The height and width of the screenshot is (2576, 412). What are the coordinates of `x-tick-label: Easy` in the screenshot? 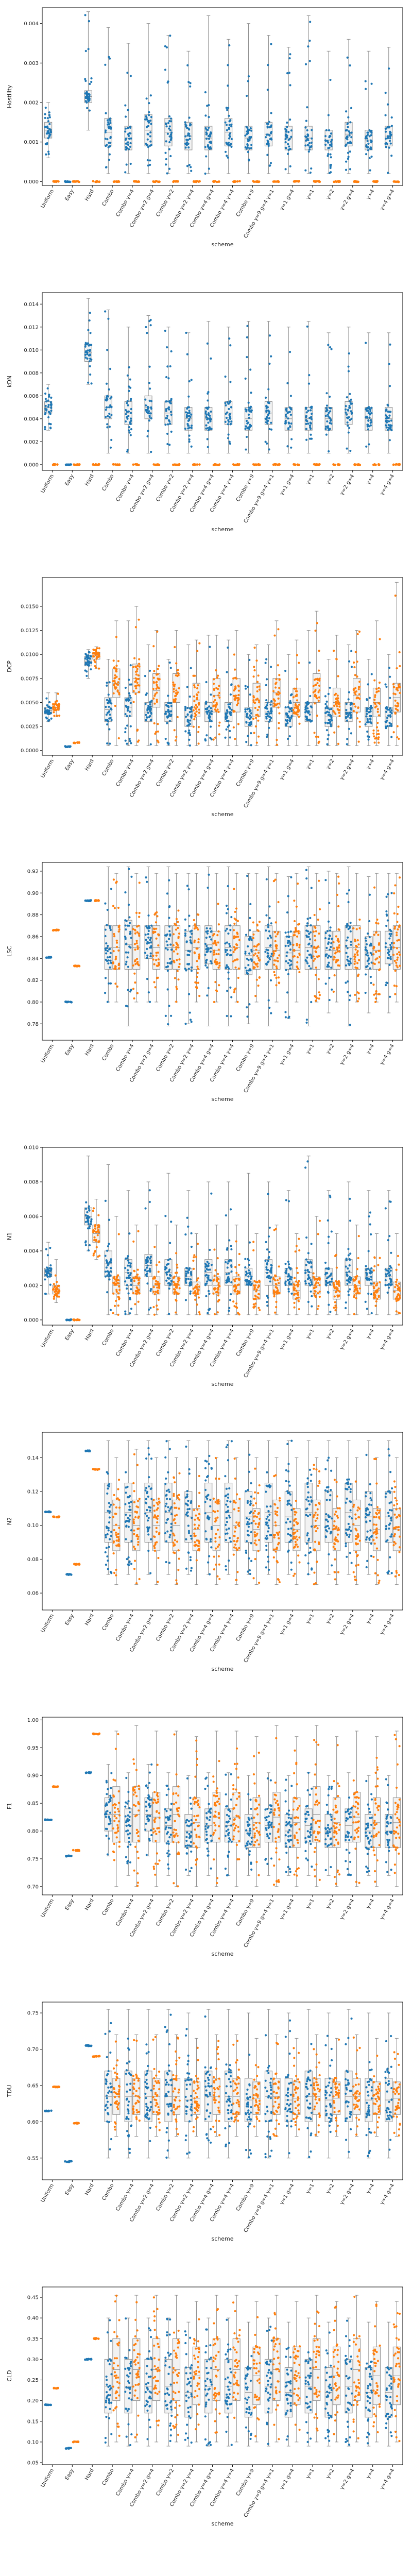 It's located at (69, 1050).